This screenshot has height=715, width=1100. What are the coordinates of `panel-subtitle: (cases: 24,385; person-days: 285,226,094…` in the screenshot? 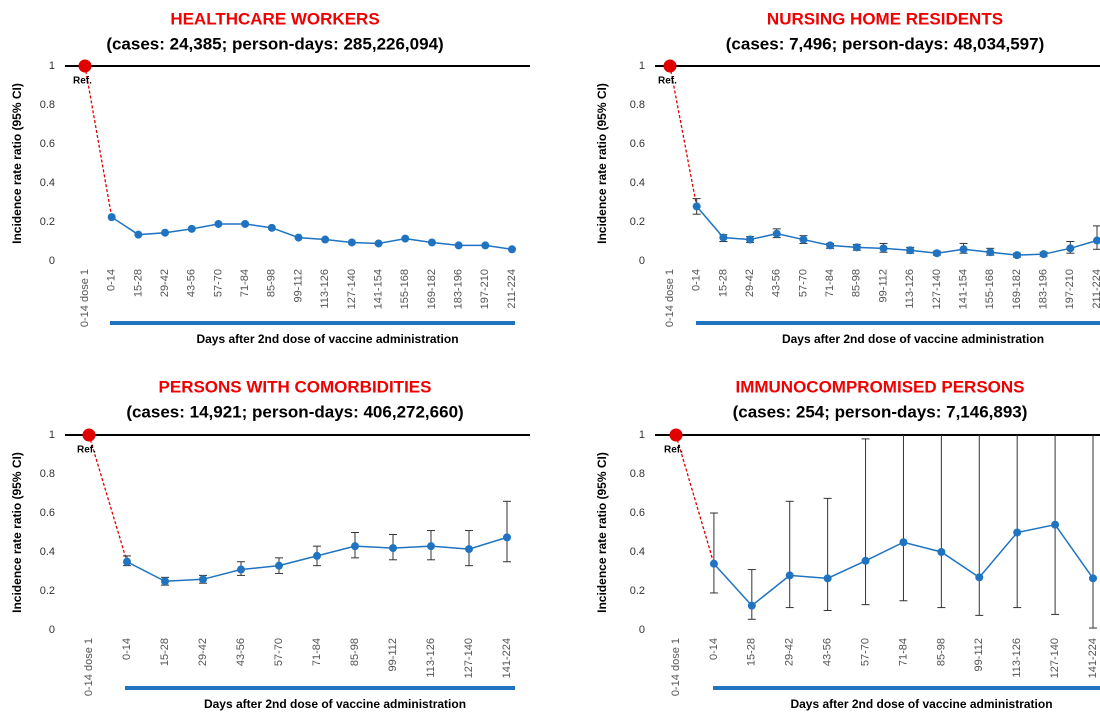 It's located at (274, 43).